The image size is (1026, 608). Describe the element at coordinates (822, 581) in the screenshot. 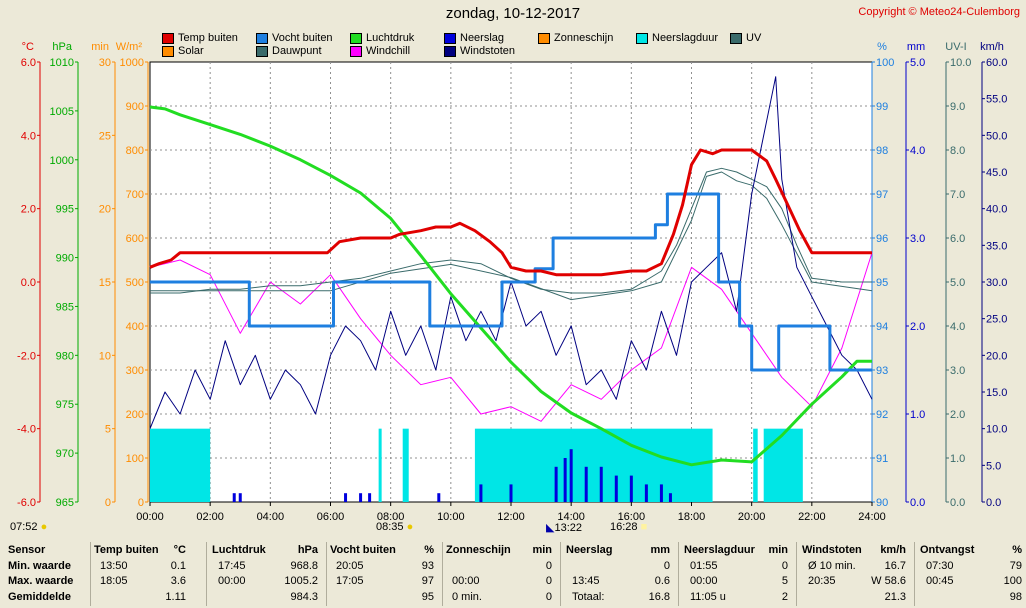

I see `stats-time: 20:35` at that location.